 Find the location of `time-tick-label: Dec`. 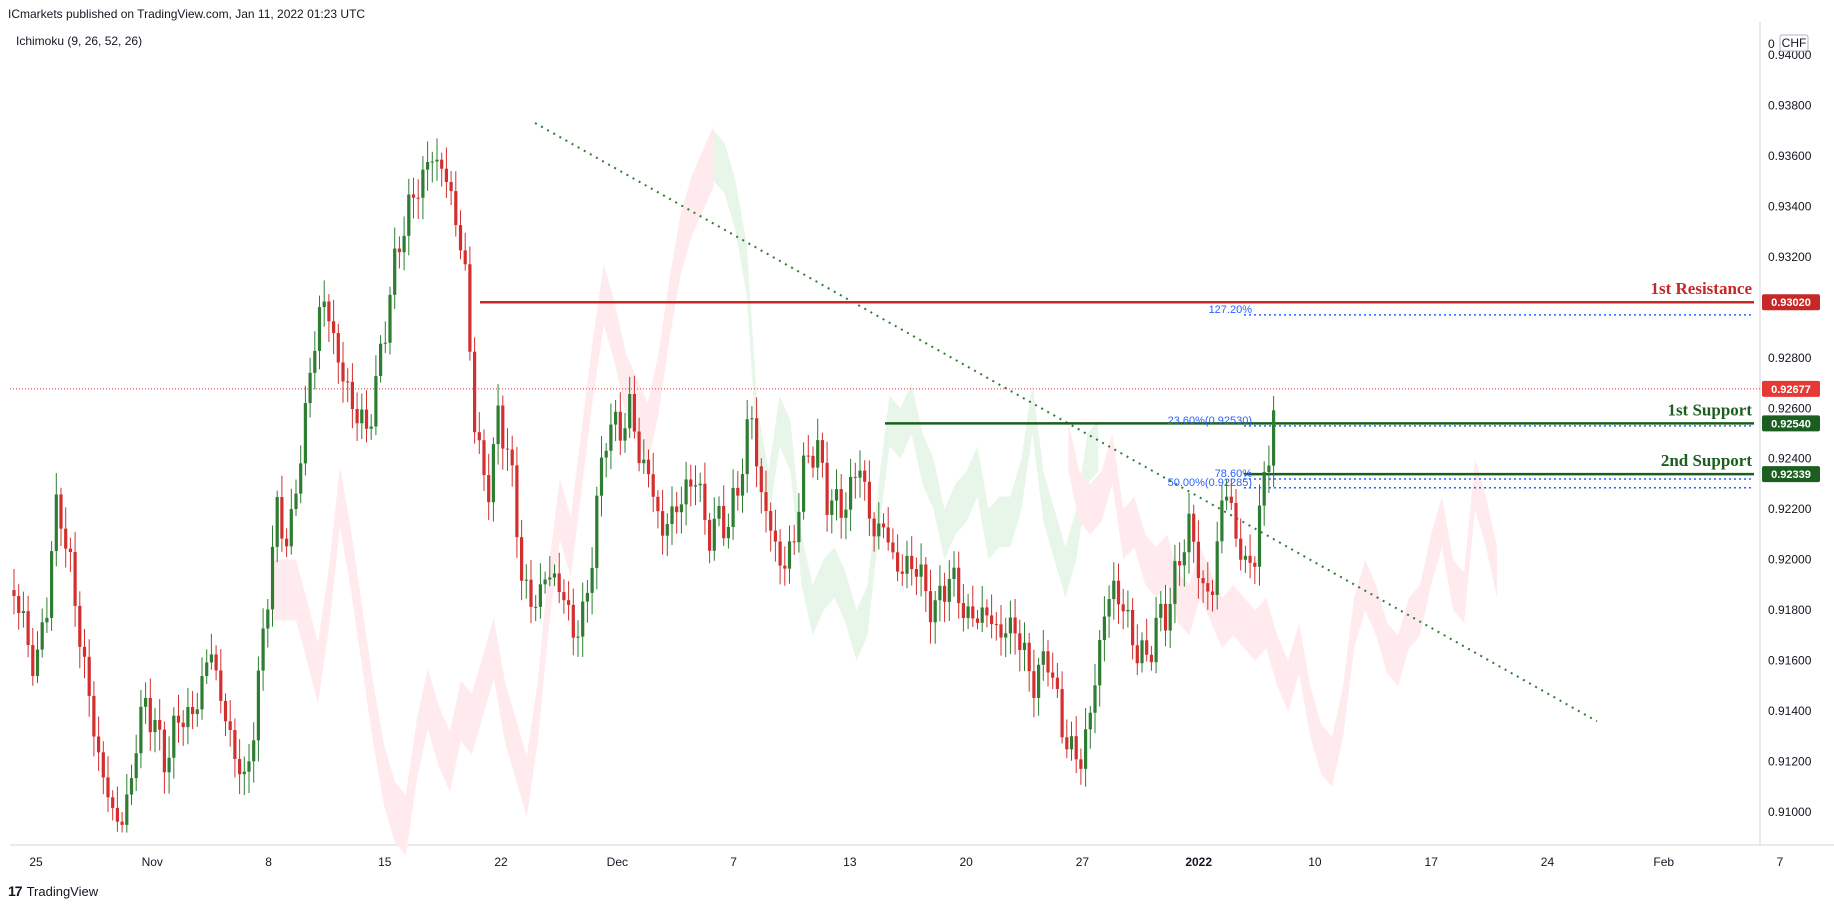

time-tick-label: Dec is located at coordinates (617, 862).